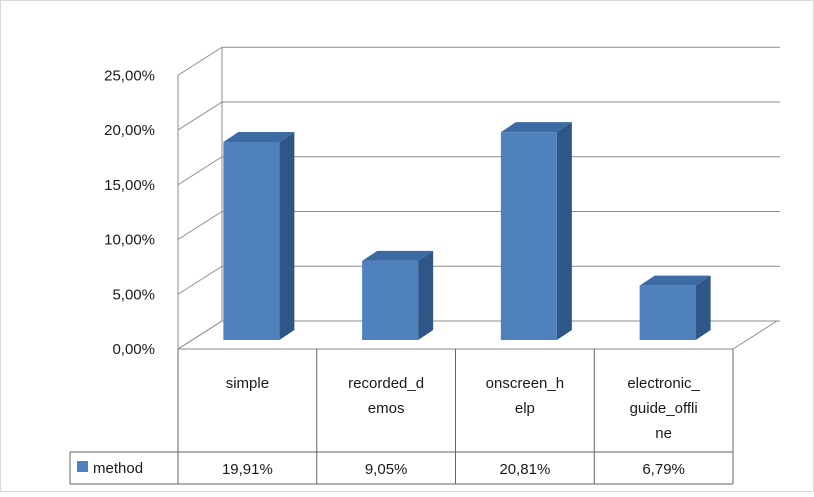  I want to click on y-tick-label: 5,00%, so click(133, 294).